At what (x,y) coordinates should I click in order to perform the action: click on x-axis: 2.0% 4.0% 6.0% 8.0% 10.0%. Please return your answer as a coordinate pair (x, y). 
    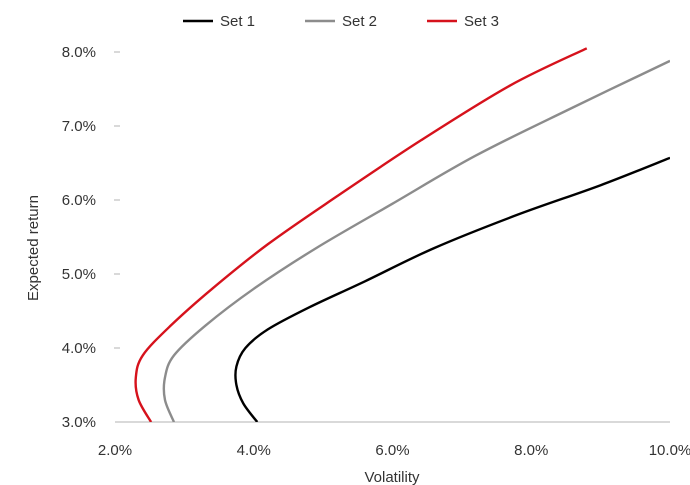
    Looking at the image, I should click on (394, 440).